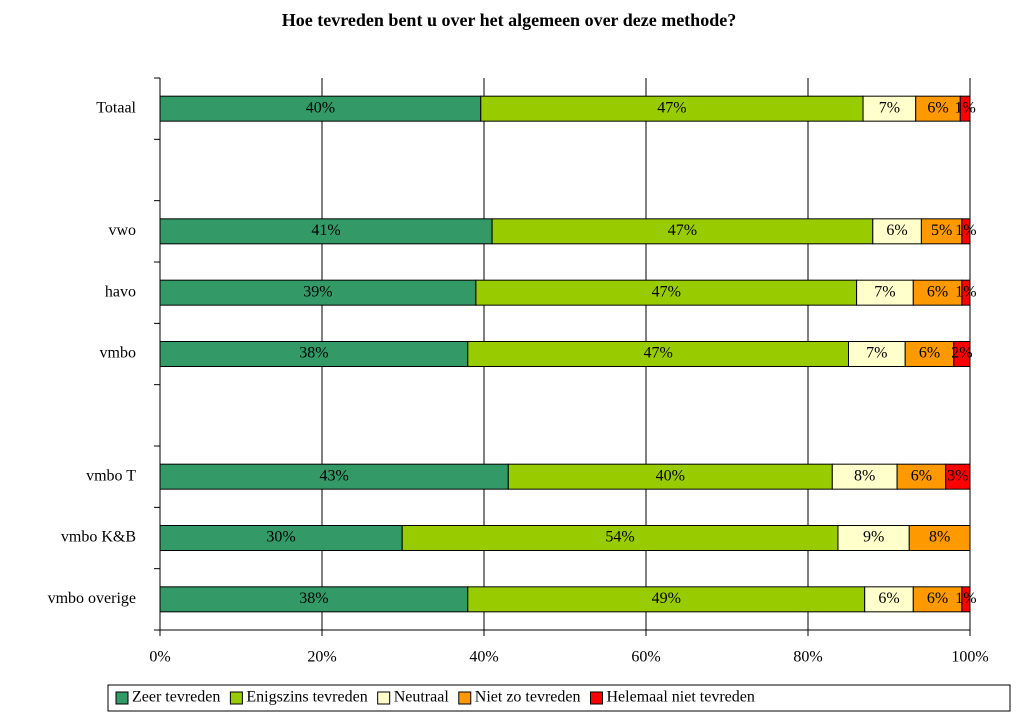  I want to click on y-tick-label: vmbo T, so click(111, 475).